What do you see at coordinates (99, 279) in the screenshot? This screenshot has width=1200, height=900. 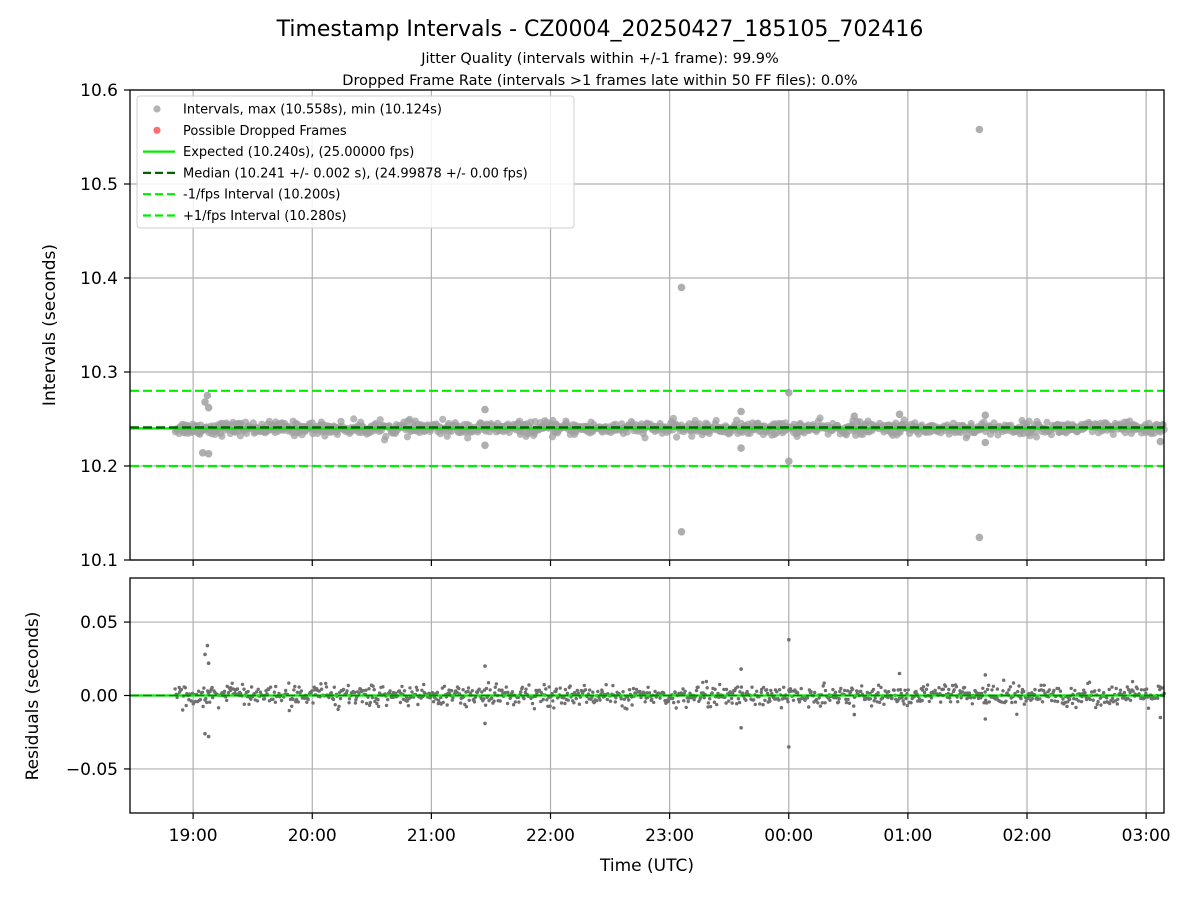 I see `top-y-tick-label: 10.4` at bounding box center [99, 279].